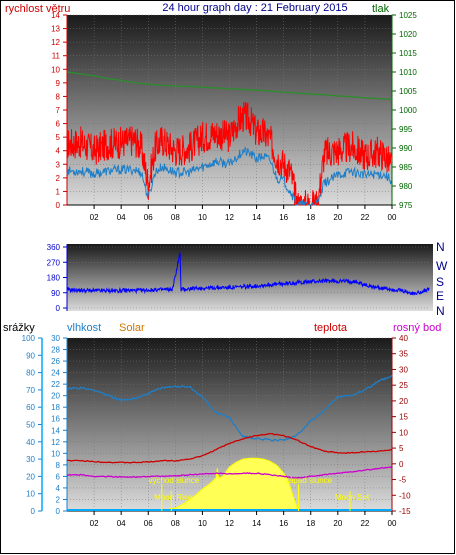  What do you see at coordinates (58, 96) in the screenshot?
I see `left-tick-label: 8` at bounding box center [58, 96].